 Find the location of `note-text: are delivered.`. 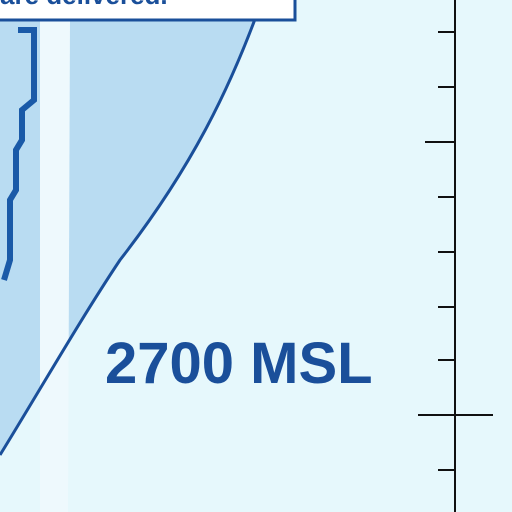

note-text: are delivered. is located at coordinates (84, 5).